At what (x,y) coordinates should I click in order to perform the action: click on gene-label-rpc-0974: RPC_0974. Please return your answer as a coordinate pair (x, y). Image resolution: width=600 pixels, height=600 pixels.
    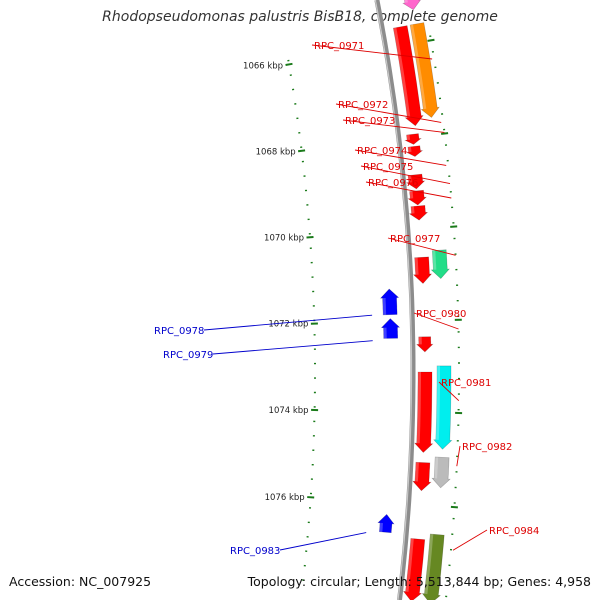
    Looking at the image, I should click on (382, 151).